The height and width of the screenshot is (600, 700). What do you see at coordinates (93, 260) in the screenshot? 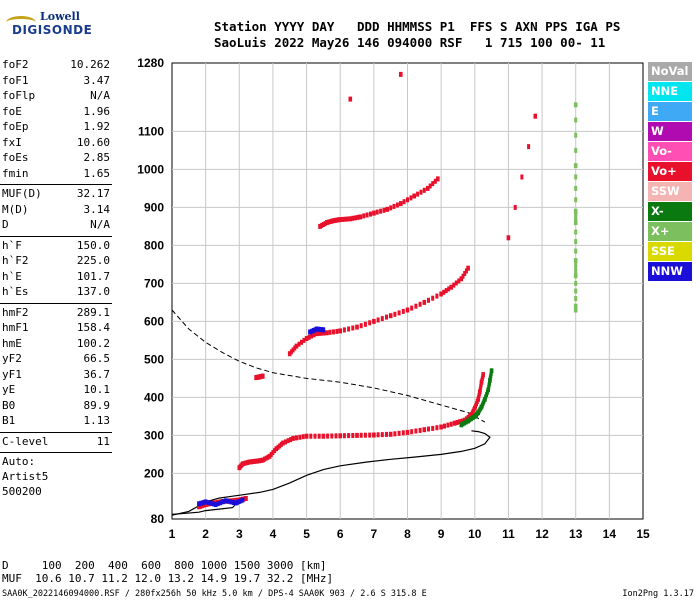
I see `param-value: 225.0` at bounding box center [93, 260].